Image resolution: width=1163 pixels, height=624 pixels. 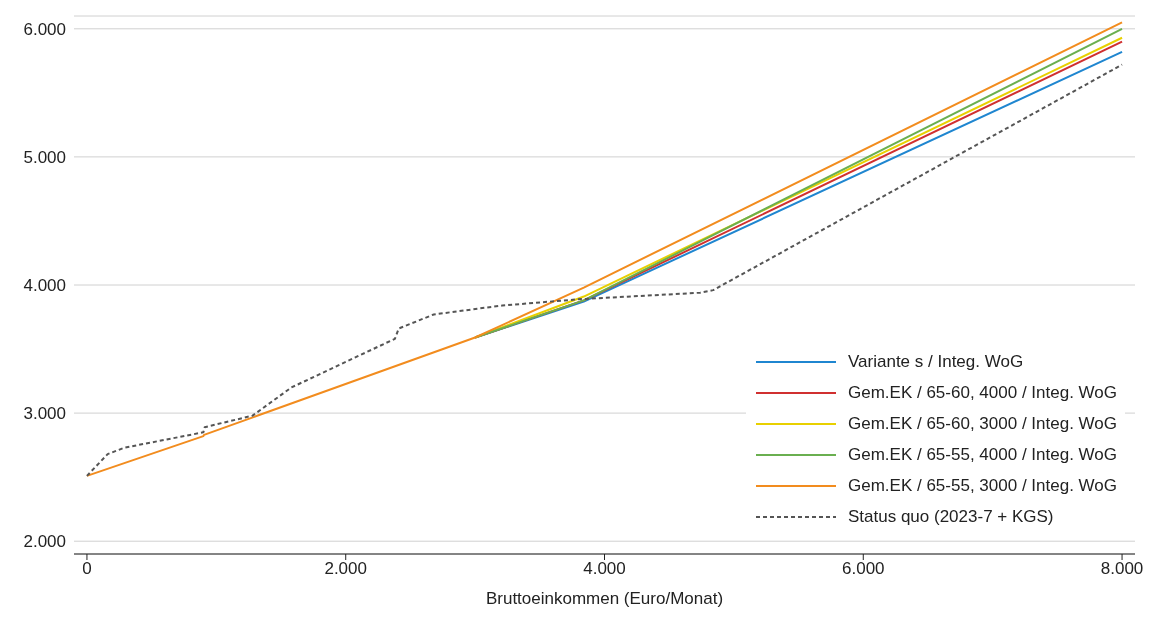 I want to click on legend-label: Gem.EK / 65-60, 3000 / Integ. WoG, so click(x=982, y=423).